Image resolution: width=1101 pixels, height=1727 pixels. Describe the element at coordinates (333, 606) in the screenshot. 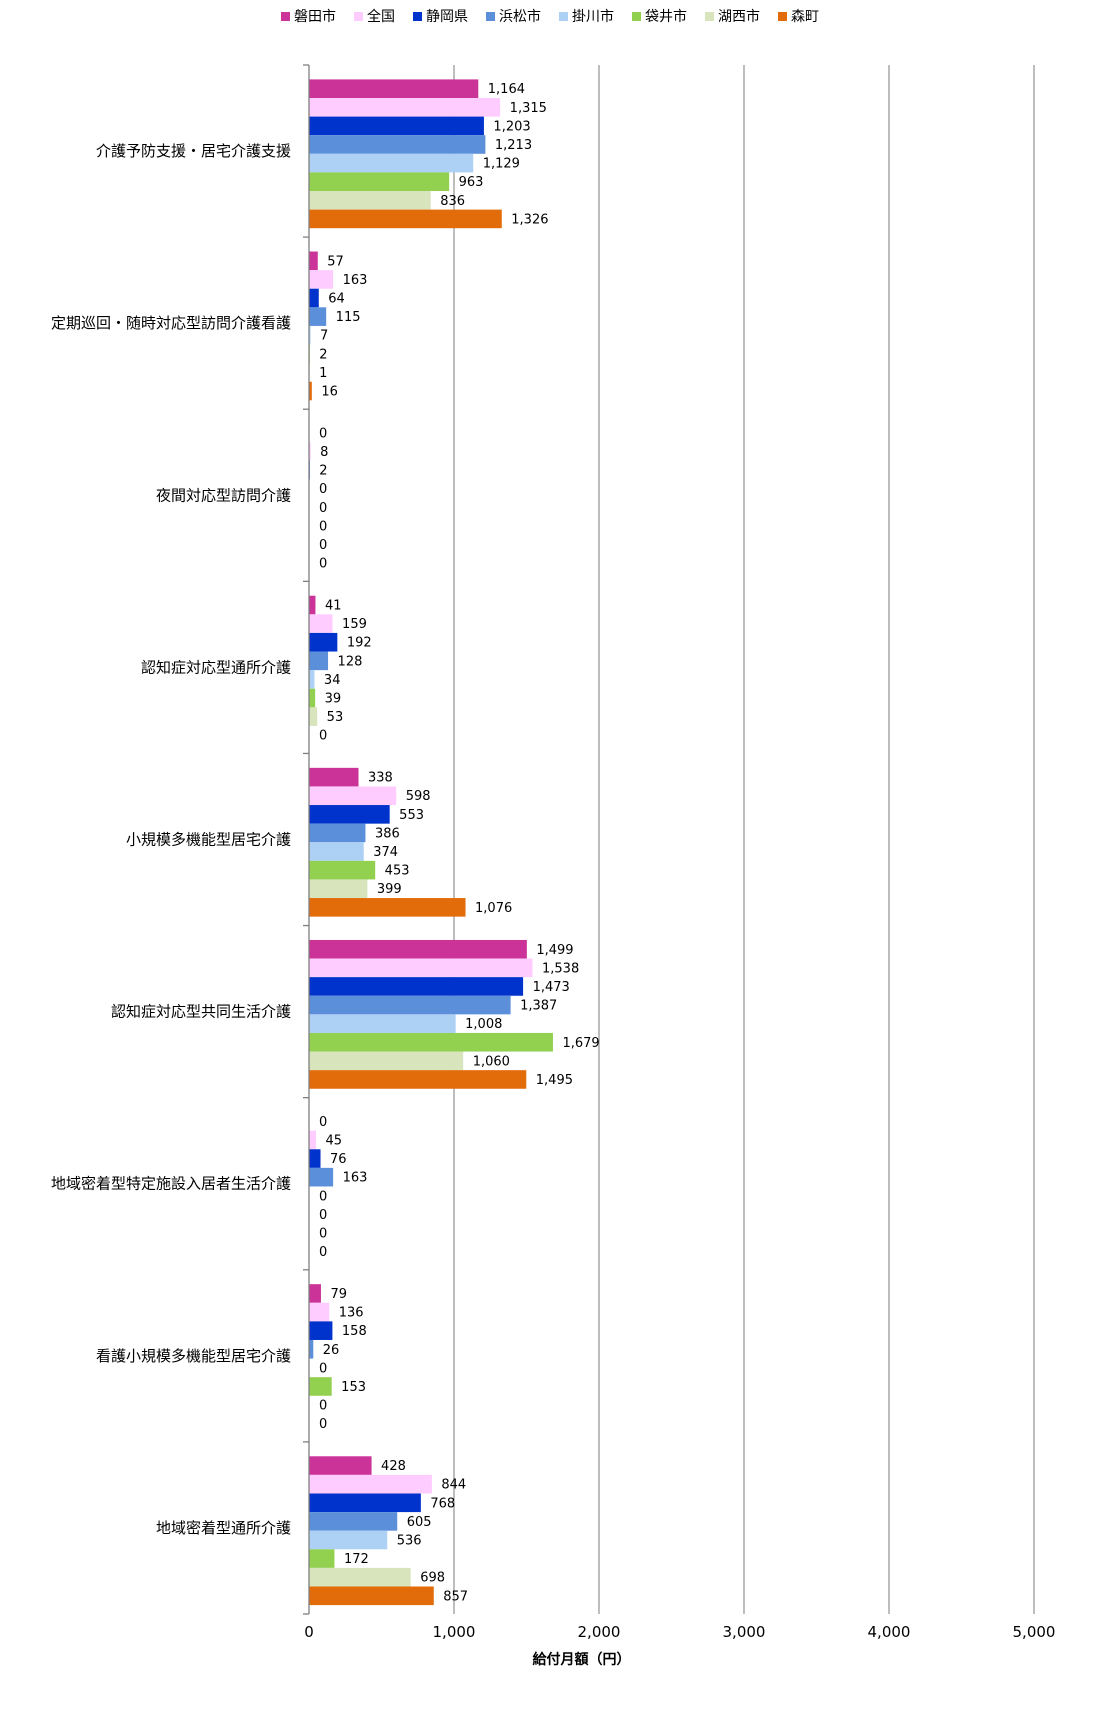

I see `data-label-s0-c3: 41` at that location.